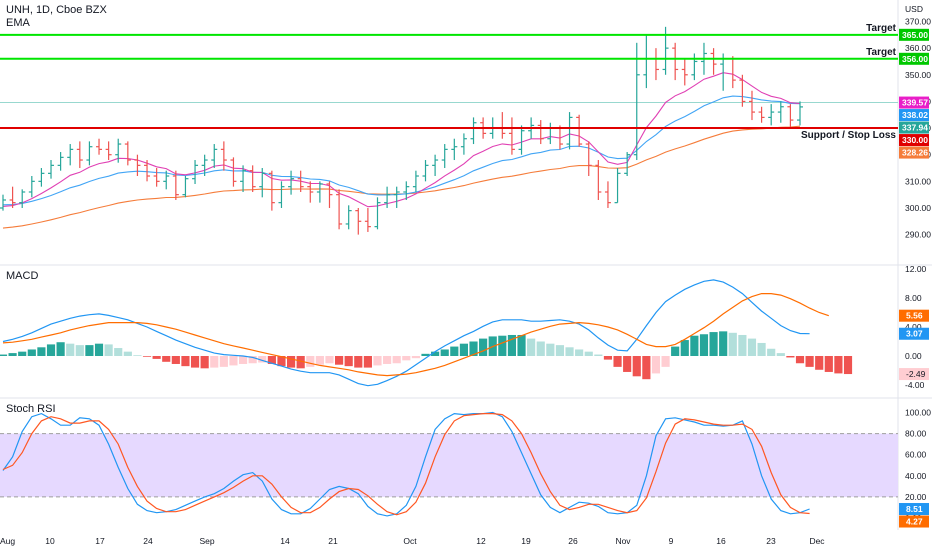 The image size is (932, 550). Describe the element at coordinates (914, 315) in the screenshot. I see `macd-badge` at that location.